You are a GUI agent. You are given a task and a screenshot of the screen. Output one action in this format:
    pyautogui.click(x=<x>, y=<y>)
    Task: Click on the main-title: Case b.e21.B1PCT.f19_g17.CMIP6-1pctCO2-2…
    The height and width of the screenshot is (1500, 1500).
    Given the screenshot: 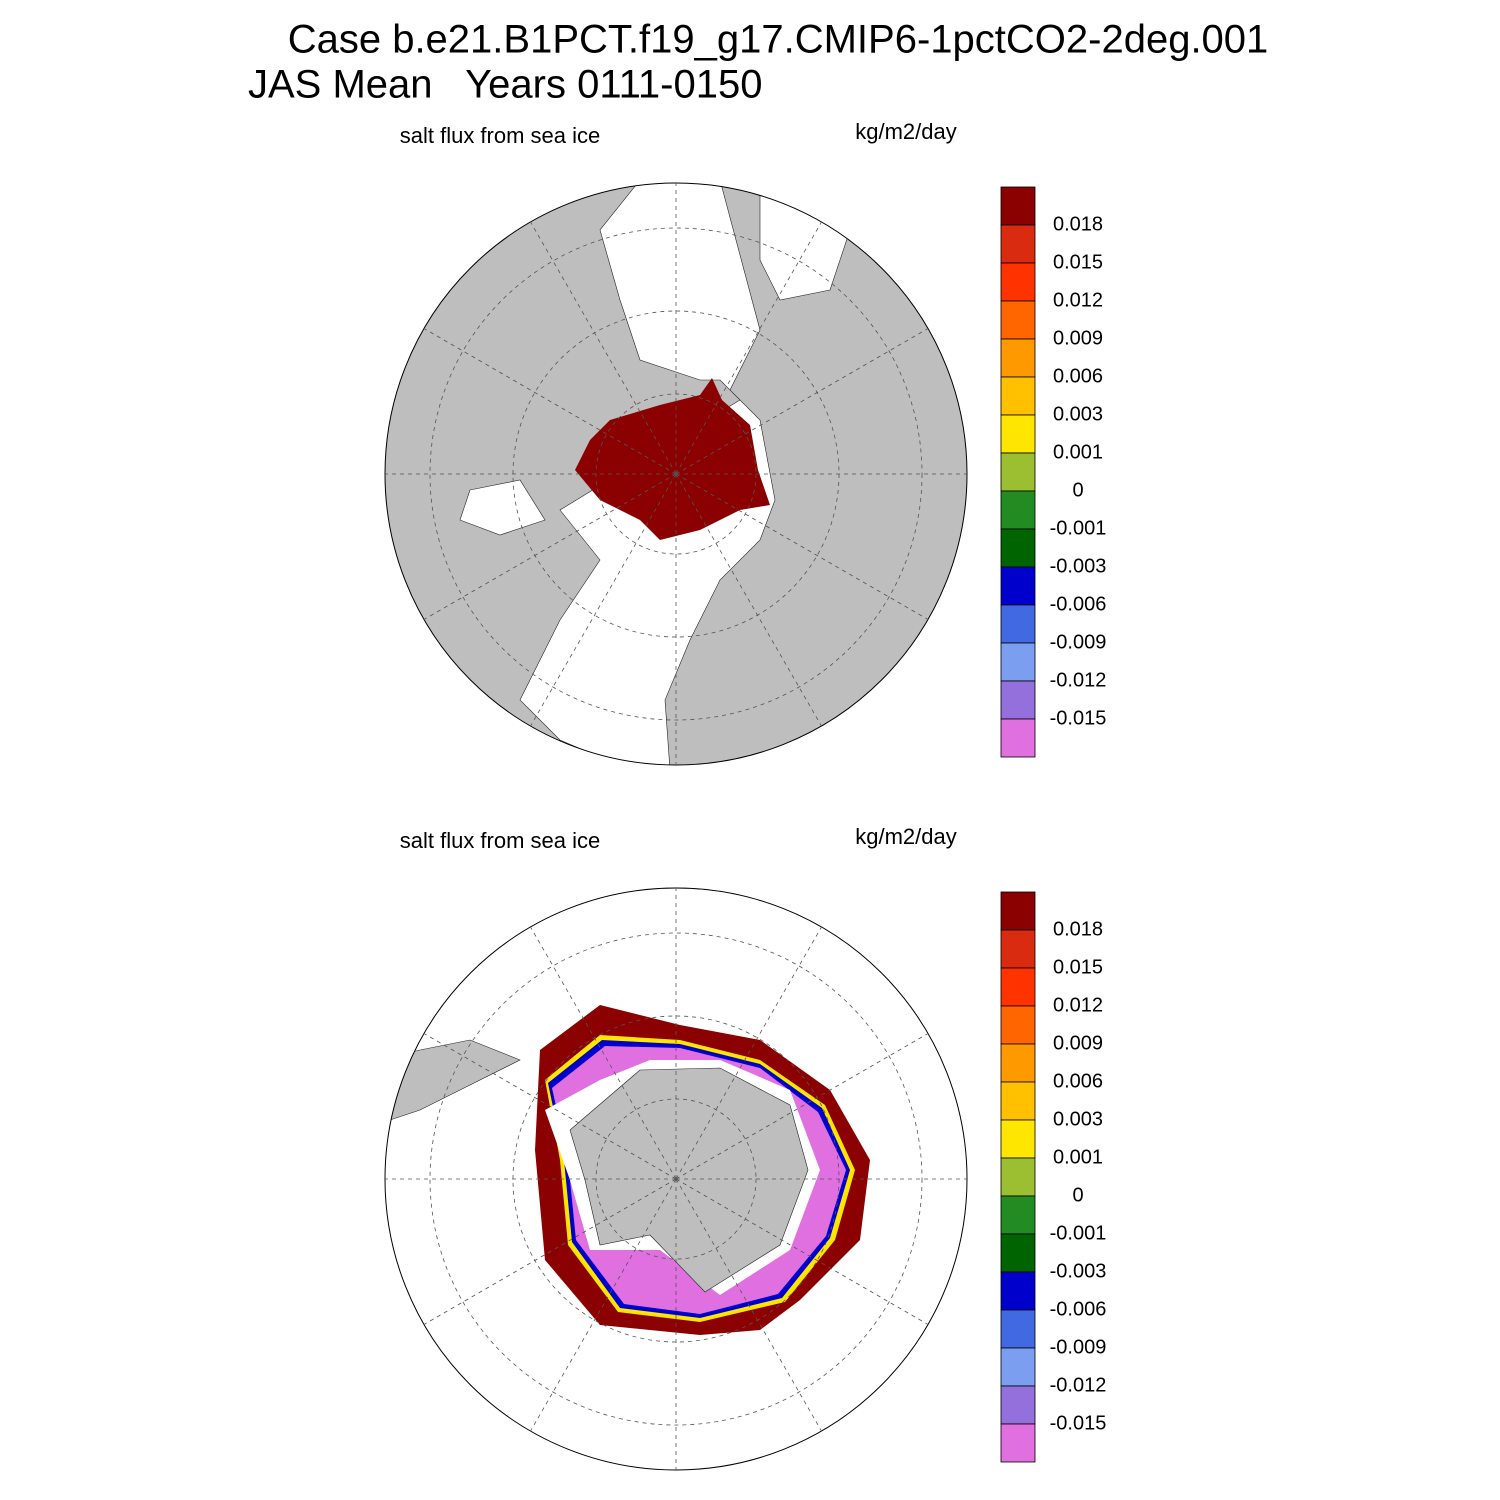 What is the action you would take?
    pyautogui.click(x=778, y=40)
    